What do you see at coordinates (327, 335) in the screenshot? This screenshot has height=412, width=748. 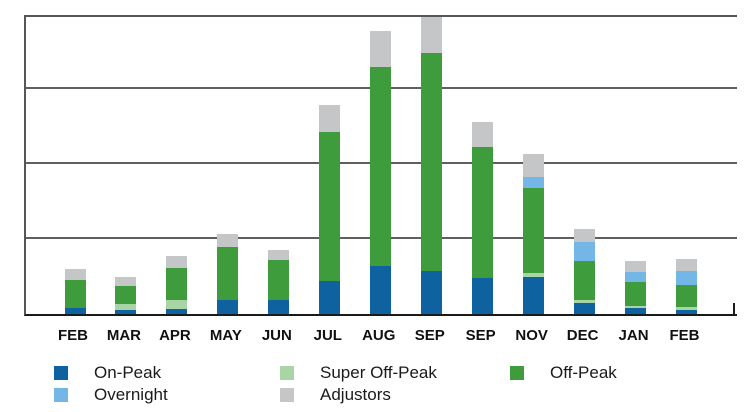 I see `x-axis-label: JUL` at bounding box center [327, 335].